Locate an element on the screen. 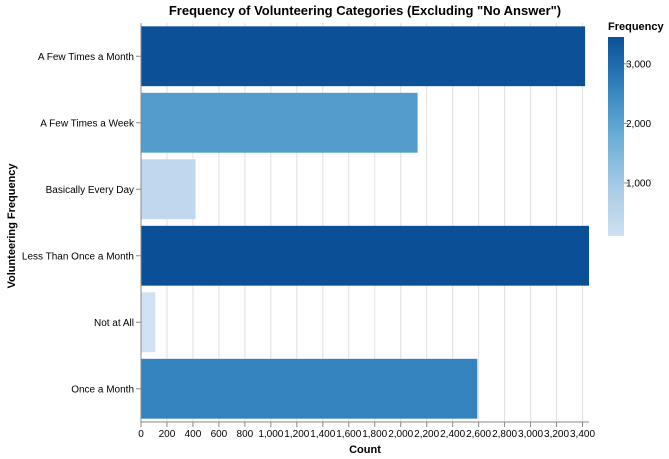 The height and width of the screenshot is (459, 669). x-tick-label: 200 is located at coordinates (167, 434).